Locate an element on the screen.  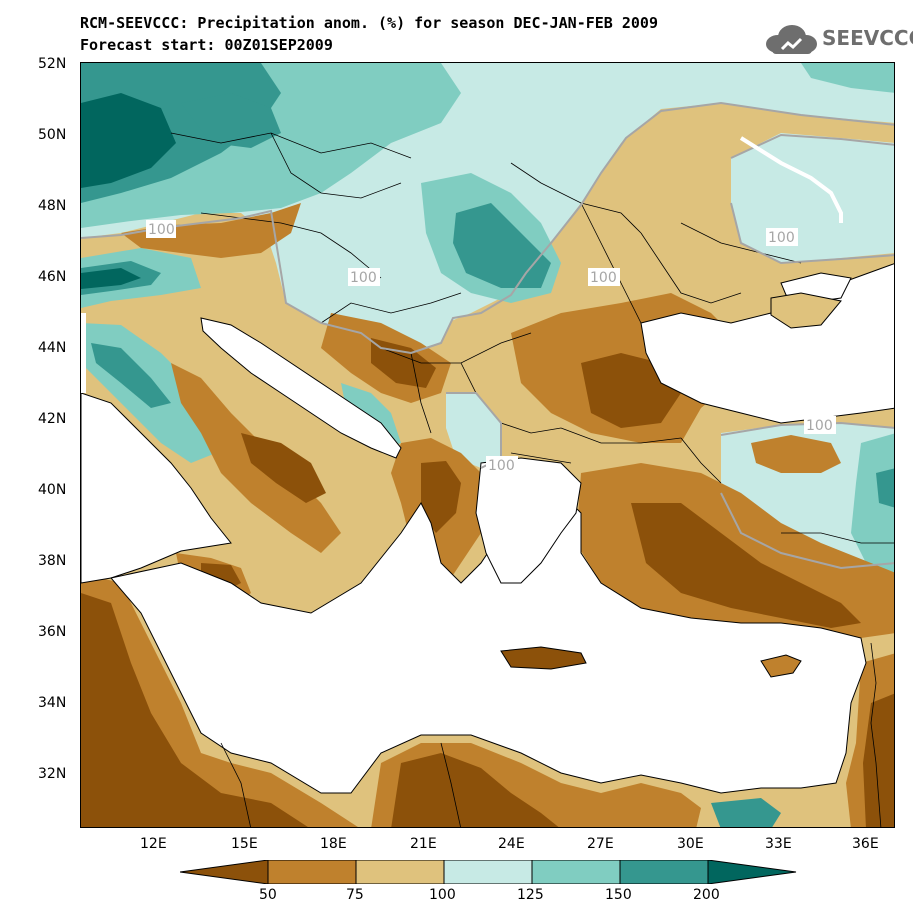
anomaly-zone-150-200-tyrrhenian is located at coordinates (131, 375).